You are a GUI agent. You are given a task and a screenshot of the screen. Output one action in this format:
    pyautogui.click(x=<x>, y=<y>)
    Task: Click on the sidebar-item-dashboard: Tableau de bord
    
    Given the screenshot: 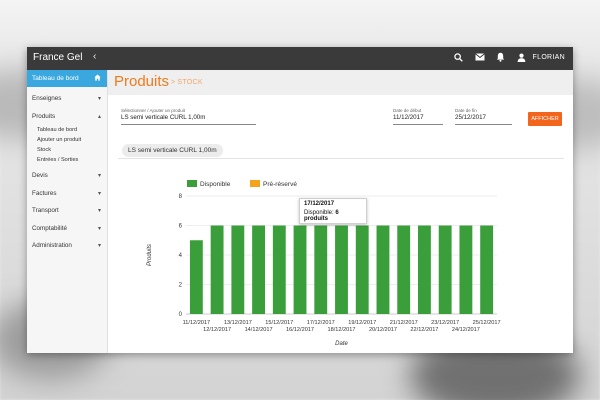 What is the action you would take?
    pyautogui.click(x=67, y=78)
    